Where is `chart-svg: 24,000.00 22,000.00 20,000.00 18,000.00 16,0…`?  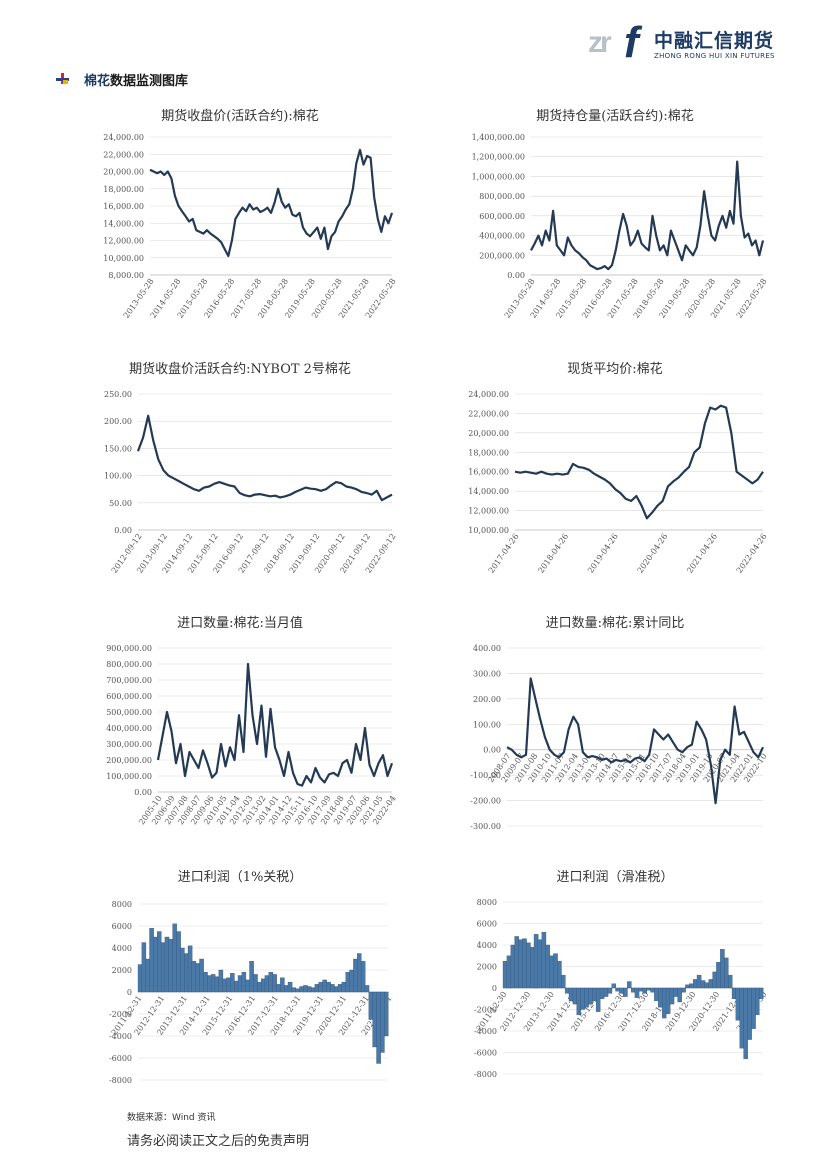
chart-svg: 24,000.00 22,000.00 20,000.00 18,000.00 16,0… is located at coordinates (250, 226).